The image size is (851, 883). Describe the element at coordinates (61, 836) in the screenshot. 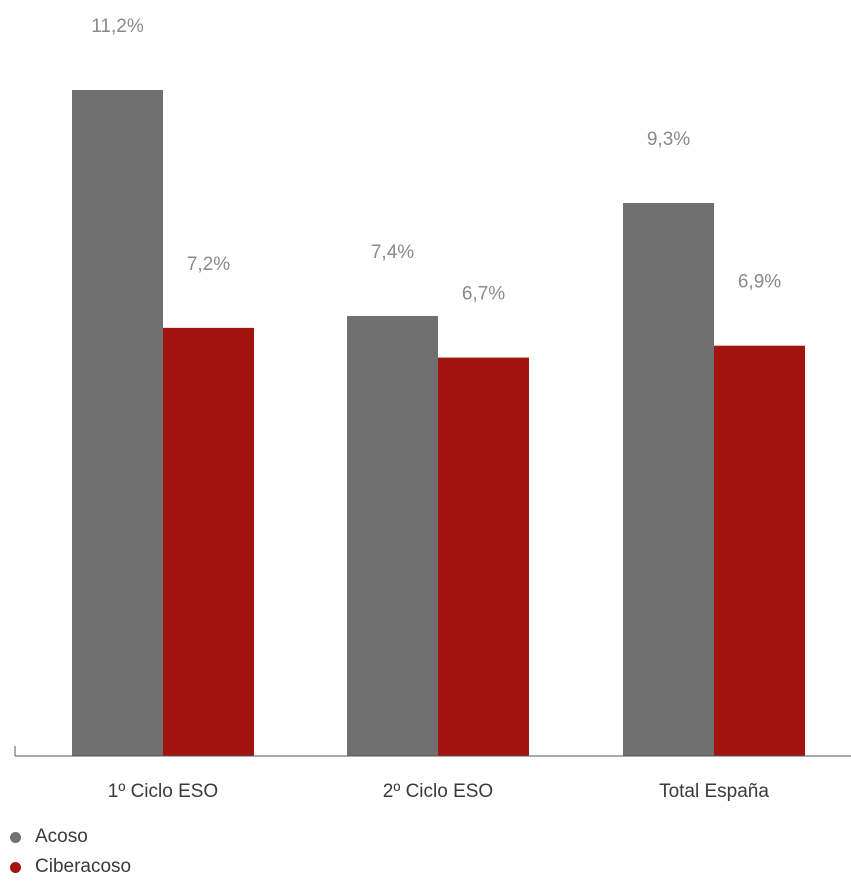

I see `legend-label-acoso: Acoso` at that location.